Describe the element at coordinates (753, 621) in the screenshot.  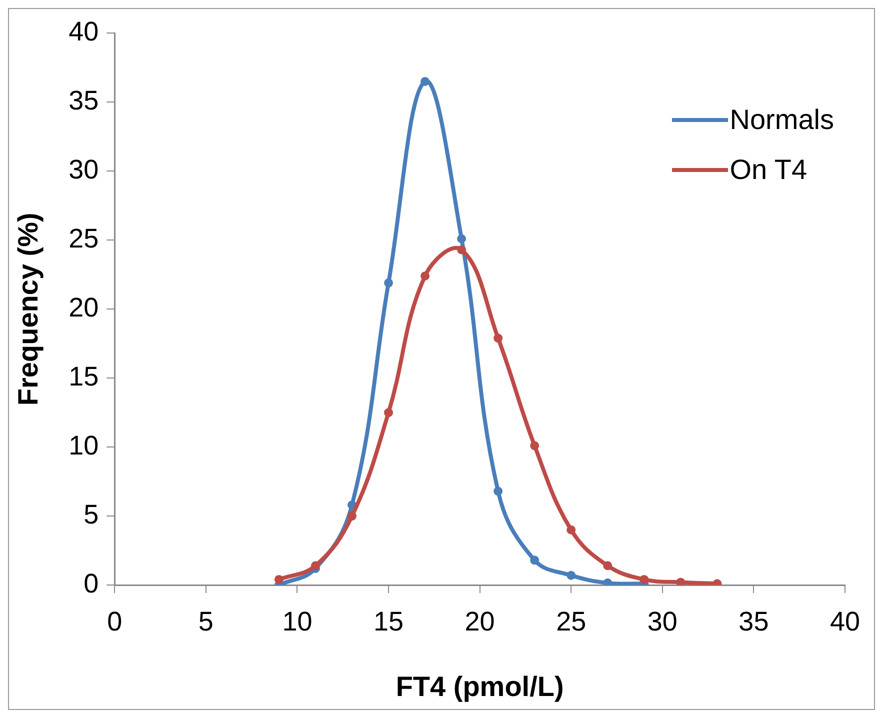
I see `x-tick-label: 35` at that location.